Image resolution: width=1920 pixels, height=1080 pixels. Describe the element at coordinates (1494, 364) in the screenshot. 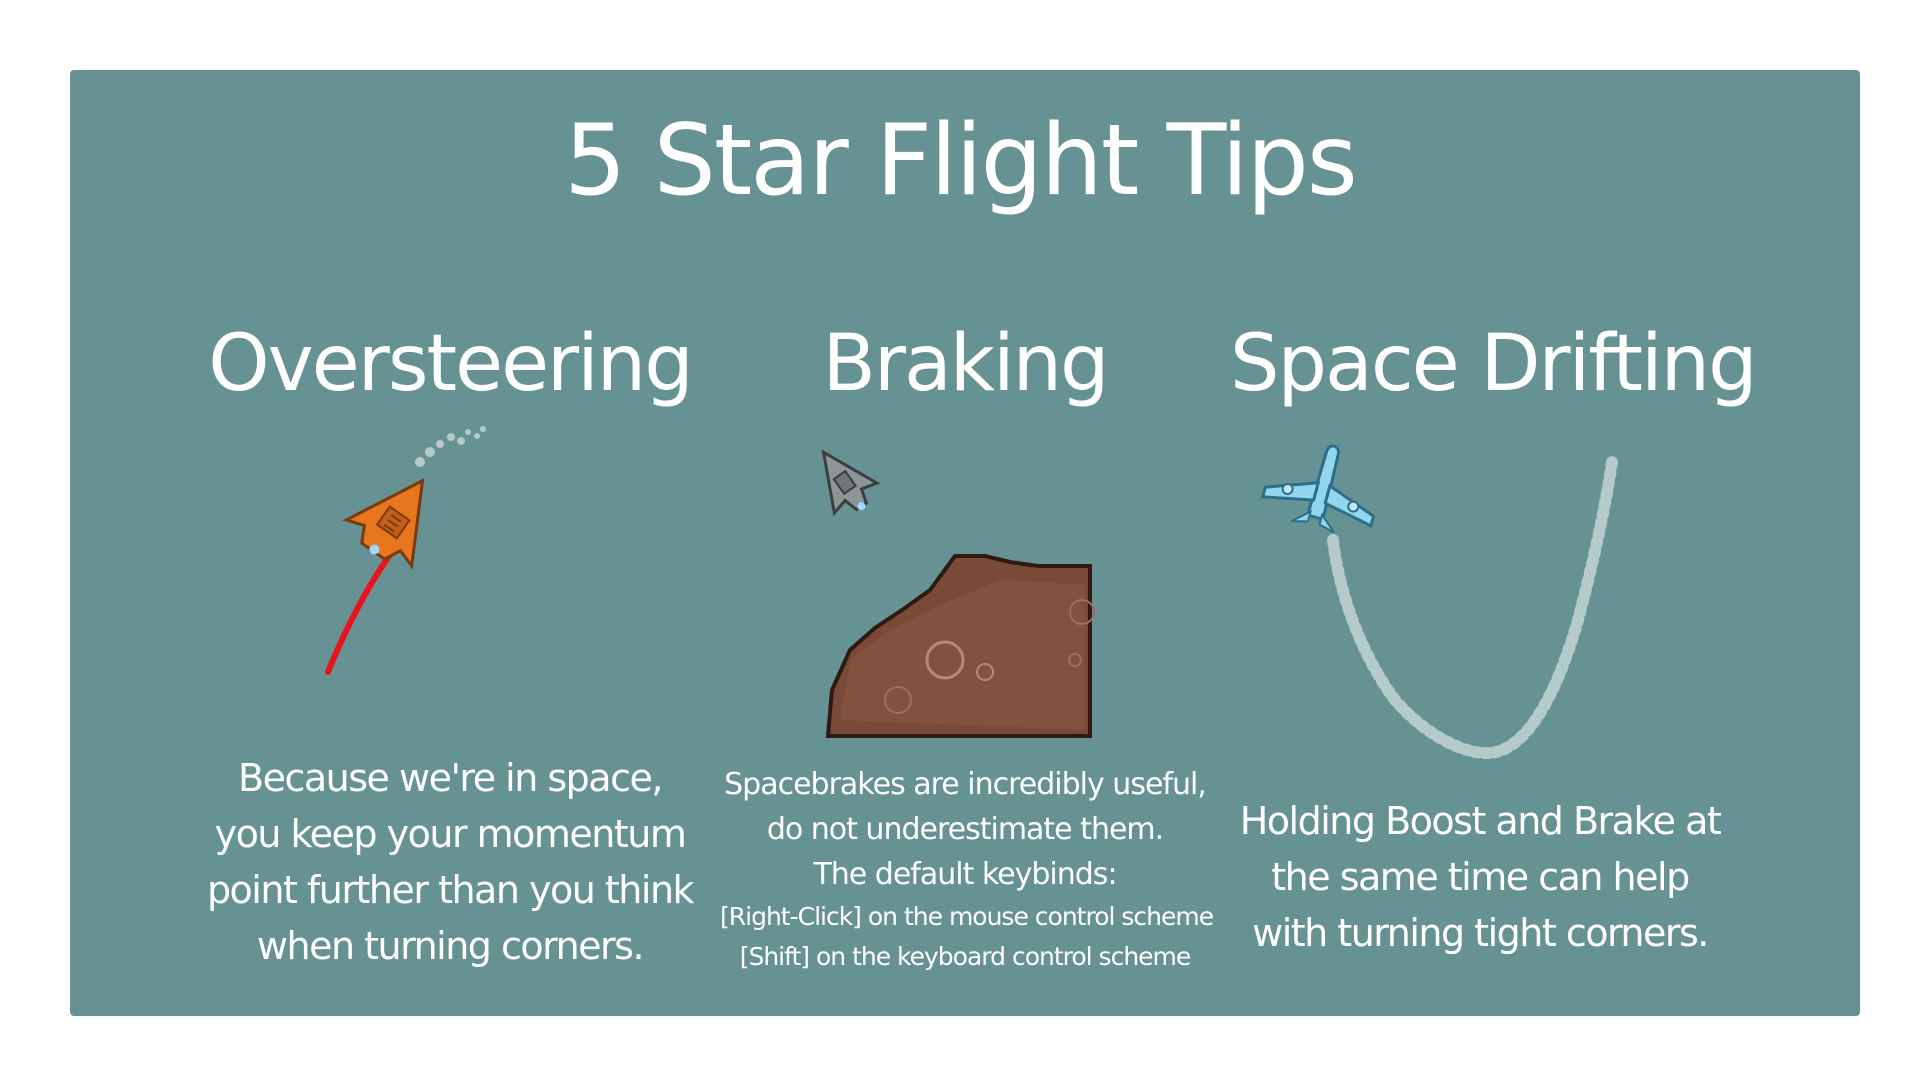

I see `heading-space-drifting: Space Drifting` at that location.